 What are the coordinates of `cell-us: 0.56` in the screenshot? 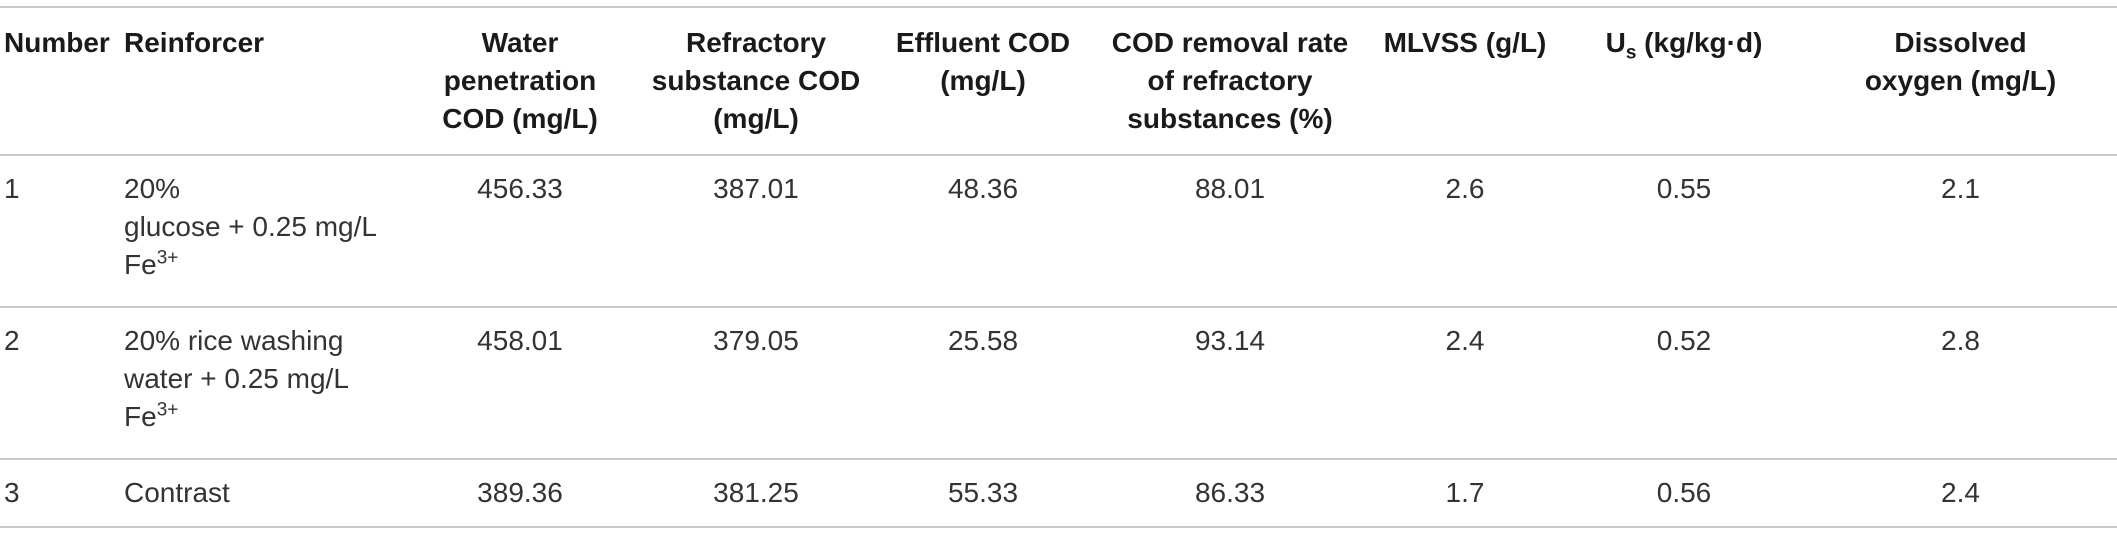 It's located at (1684, 492).